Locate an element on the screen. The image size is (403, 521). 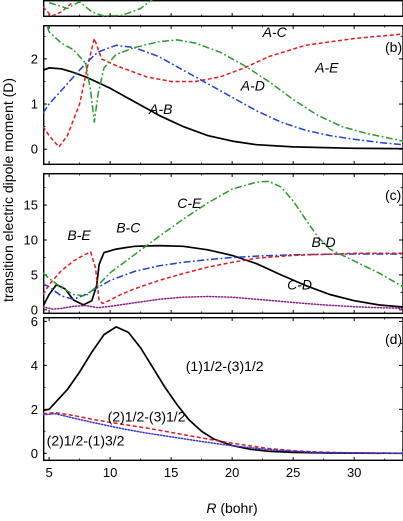
x-tick-label: 20 is located at coordinates (232, 472).